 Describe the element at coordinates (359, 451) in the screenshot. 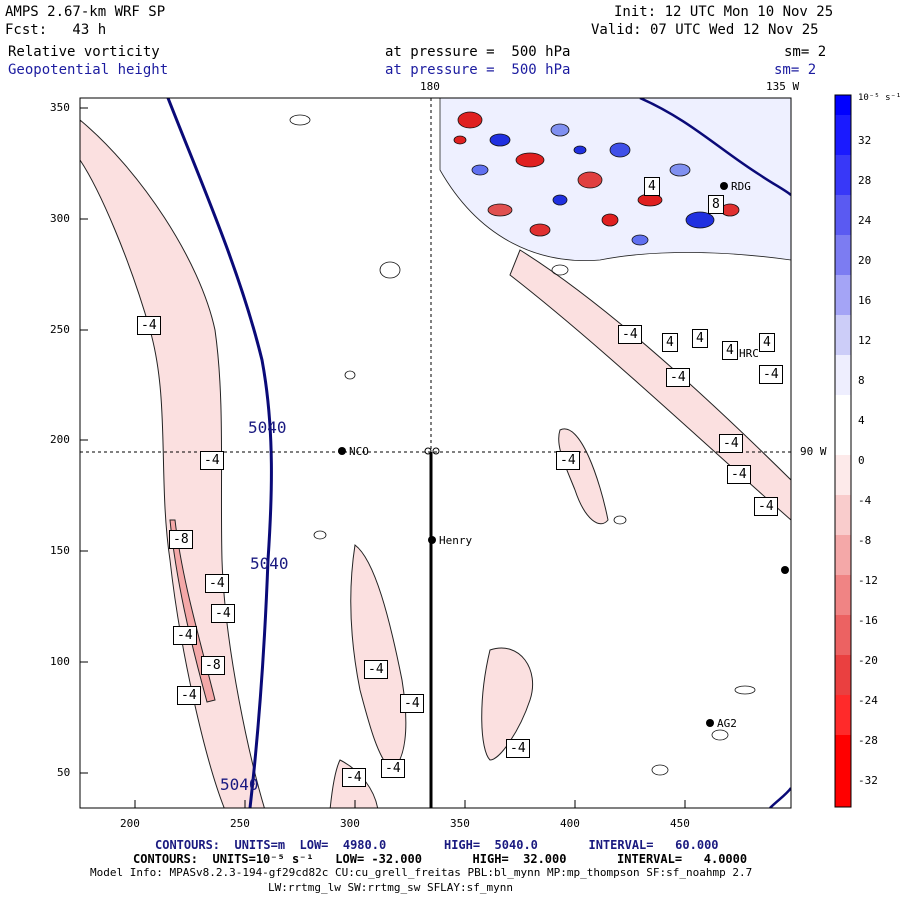

I see `station-nco: NCO` at that location.